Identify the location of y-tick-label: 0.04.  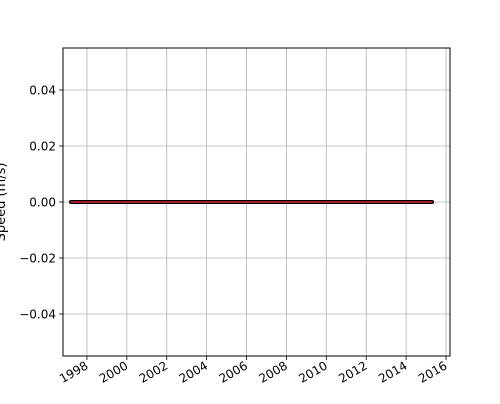
(42, 91).